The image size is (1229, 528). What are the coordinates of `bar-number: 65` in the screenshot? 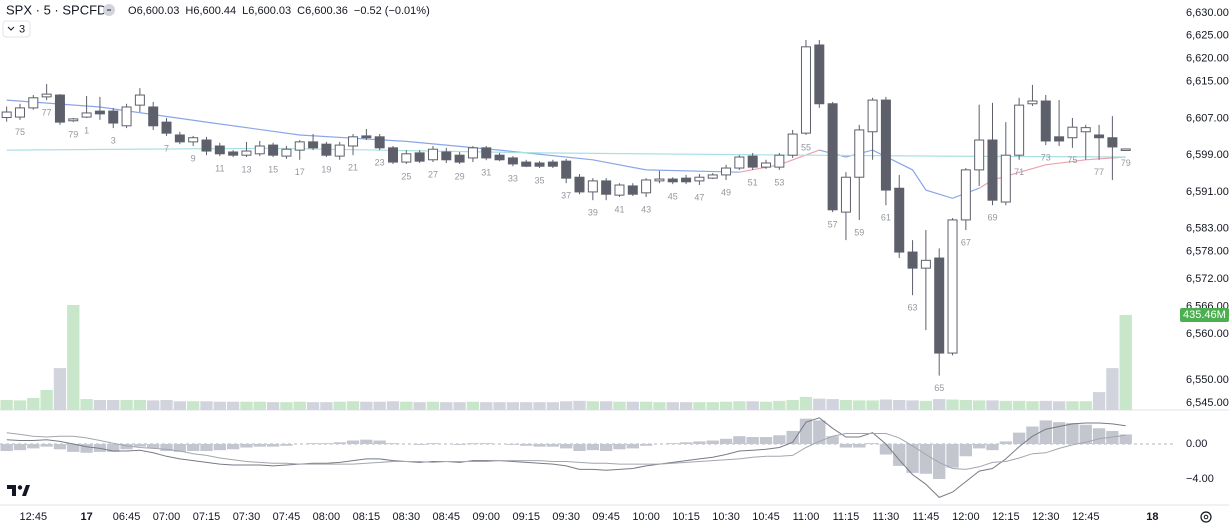 It's located at (939, 388).